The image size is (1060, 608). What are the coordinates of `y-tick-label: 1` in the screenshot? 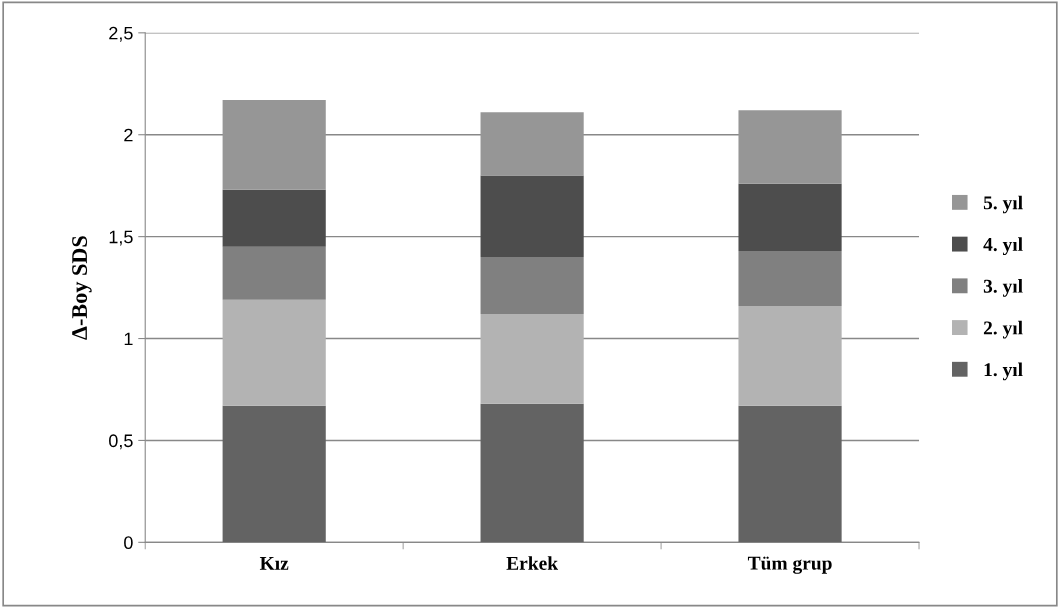 It's located at (128, 339).